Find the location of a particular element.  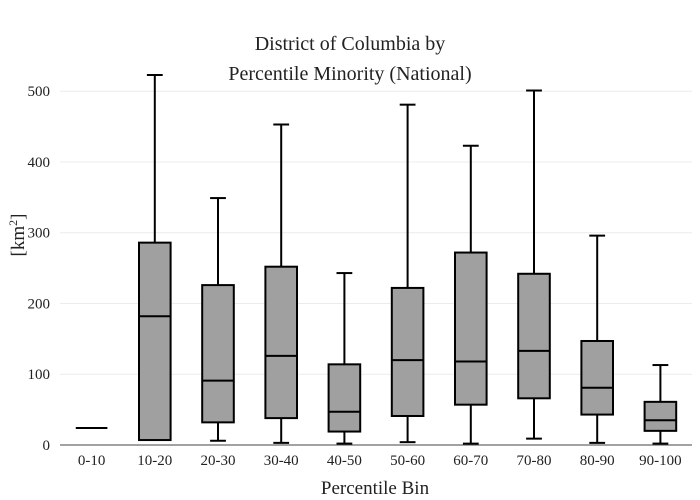

x-tick-label-90-100: 90-100 is located at coordinates (660, 461).